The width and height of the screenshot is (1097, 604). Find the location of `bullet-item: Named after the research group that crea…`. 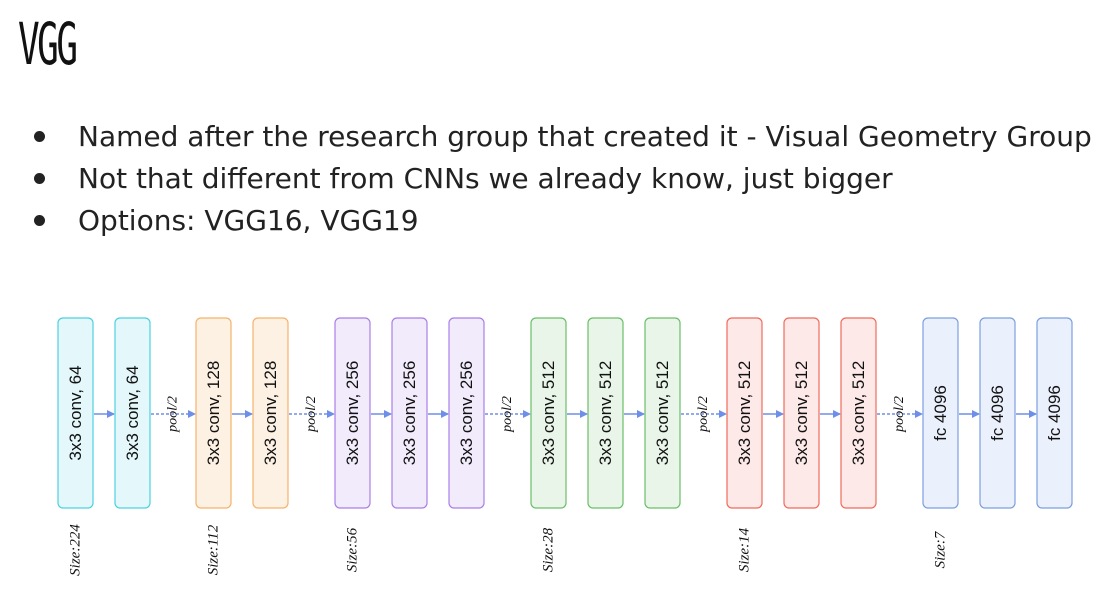

bullet-item: Named after the research group that crea… is located at coordinates (561, 137).